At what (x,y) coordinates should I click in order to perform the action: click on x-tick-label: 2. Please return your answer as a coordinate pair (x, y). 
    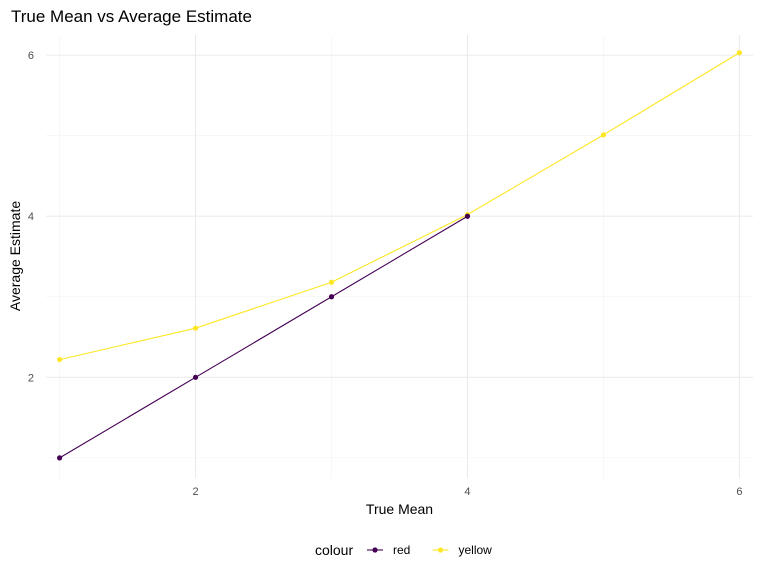
    Looking at the image, I should click on (195, 492).